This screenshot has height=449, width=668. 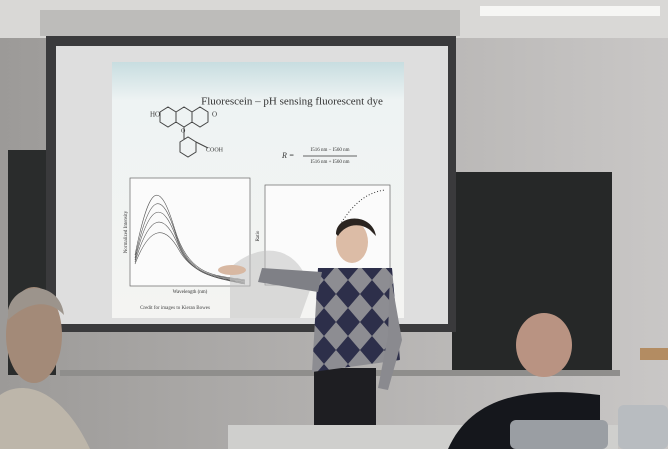 I want to click on formula-numerator: I516 nm − I560 nm, so click(x=330, y=150).